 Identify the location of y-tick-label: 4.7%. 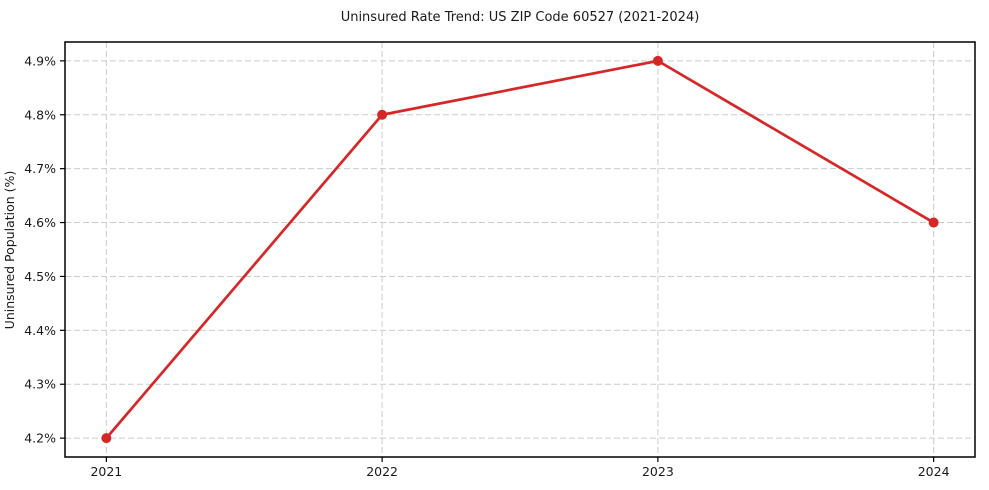
(40, 168).